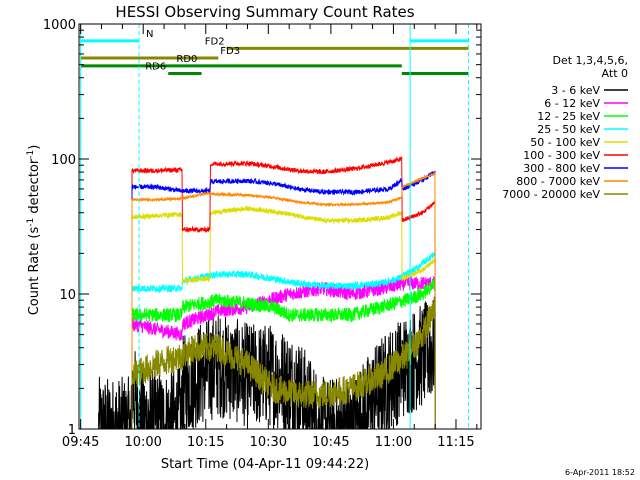  I want to click on x-tick-label: 11:15, so click(455, 442).